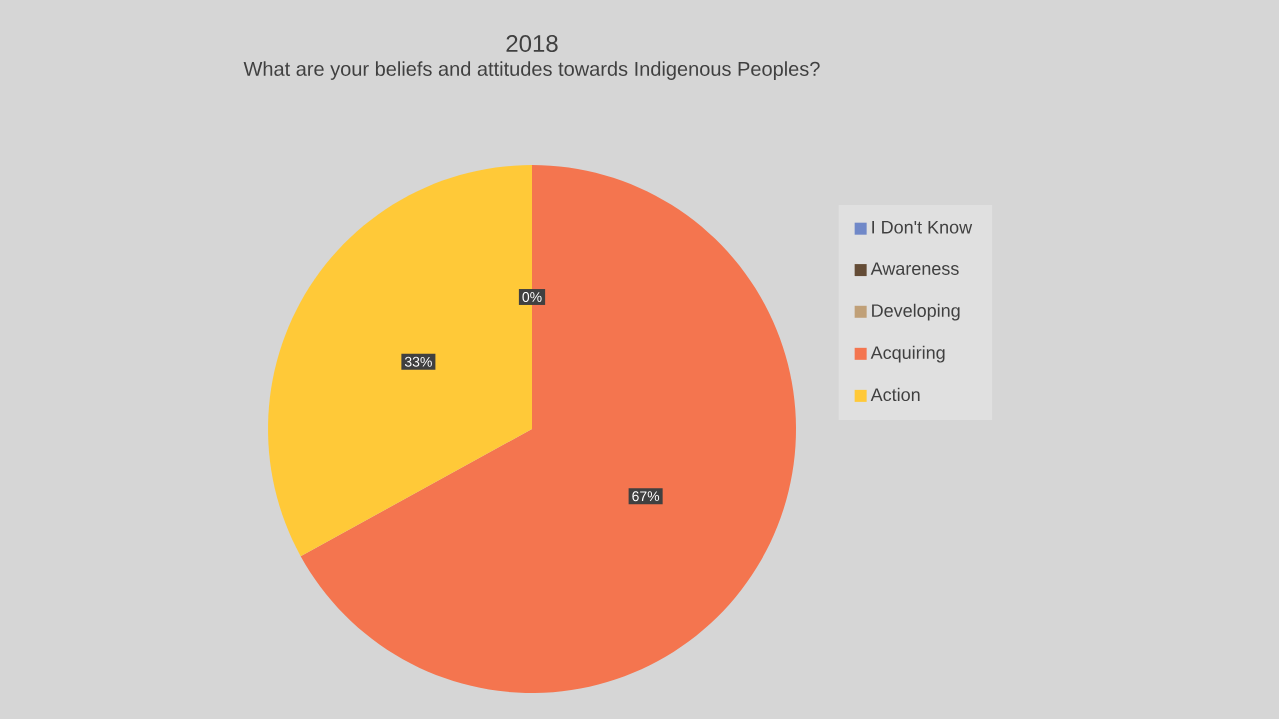 This screenshot has width=1279, height=719. Describe the element at coordinates (914, 268) in the screenshot. I see `legend-label: Awareness` at that location.